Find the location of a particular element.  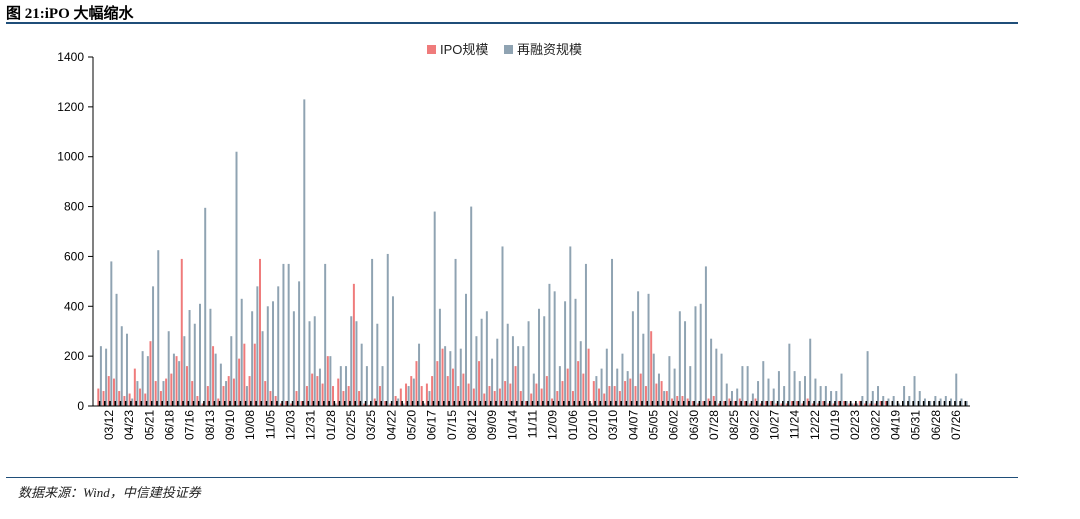

x-tick-label: 02/10 is located at coordinates (593, 425).